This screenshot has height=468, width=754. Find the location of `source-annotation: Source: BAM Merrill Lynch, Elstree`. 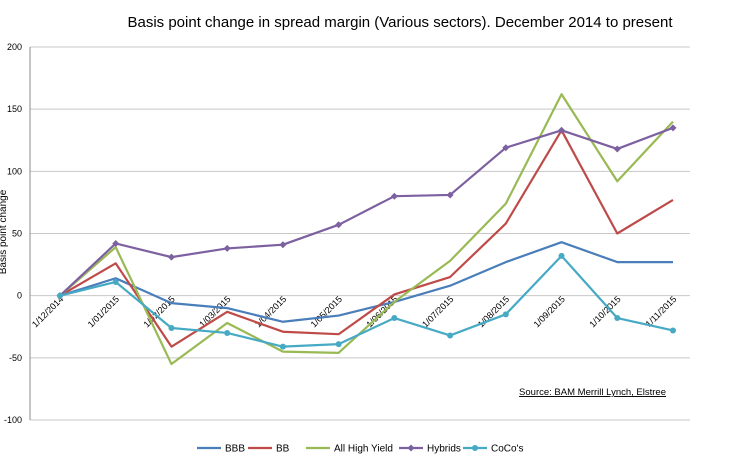

source-annotation: Source: BAM Merrill Lynch, Elstree is located at coordinates (592, 392).